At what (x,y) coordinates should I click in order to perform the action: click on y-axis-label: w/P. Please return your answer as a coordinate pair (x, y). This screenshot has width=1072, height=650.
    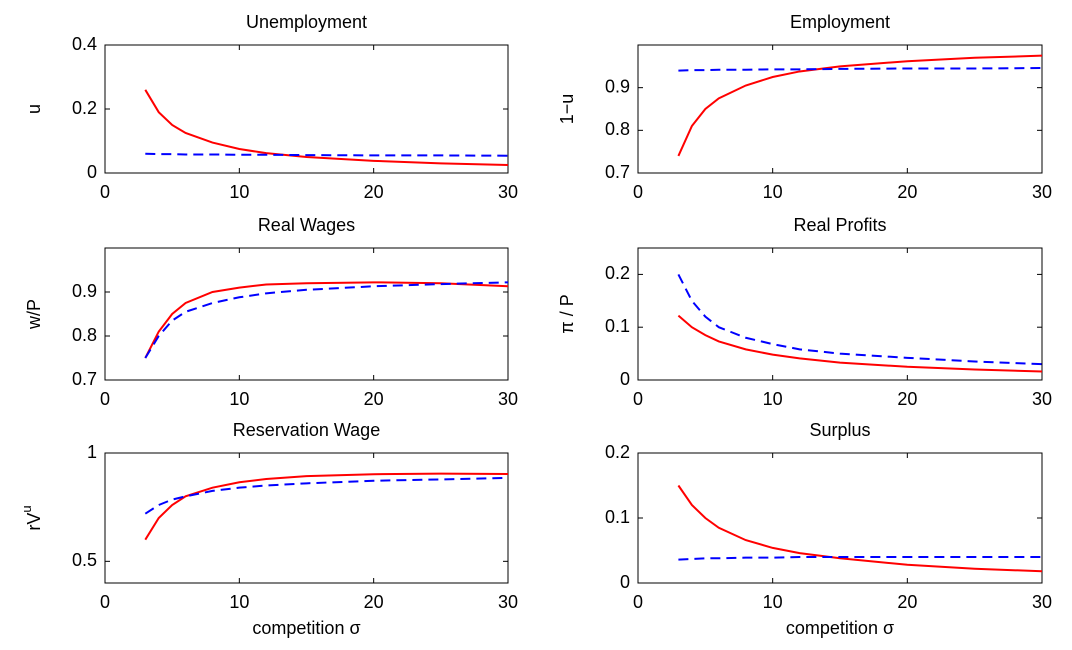
    Looking at the image, I should click on (34, 314).